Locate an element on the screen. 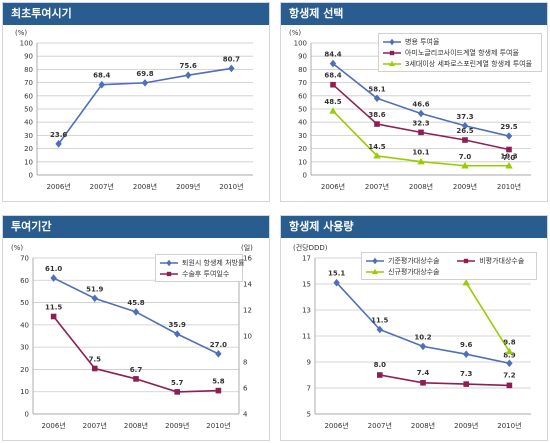 The width and height of the screenshot is (550, 443). legend-item: 병용 투여율 is located at coordinates (460, 41).